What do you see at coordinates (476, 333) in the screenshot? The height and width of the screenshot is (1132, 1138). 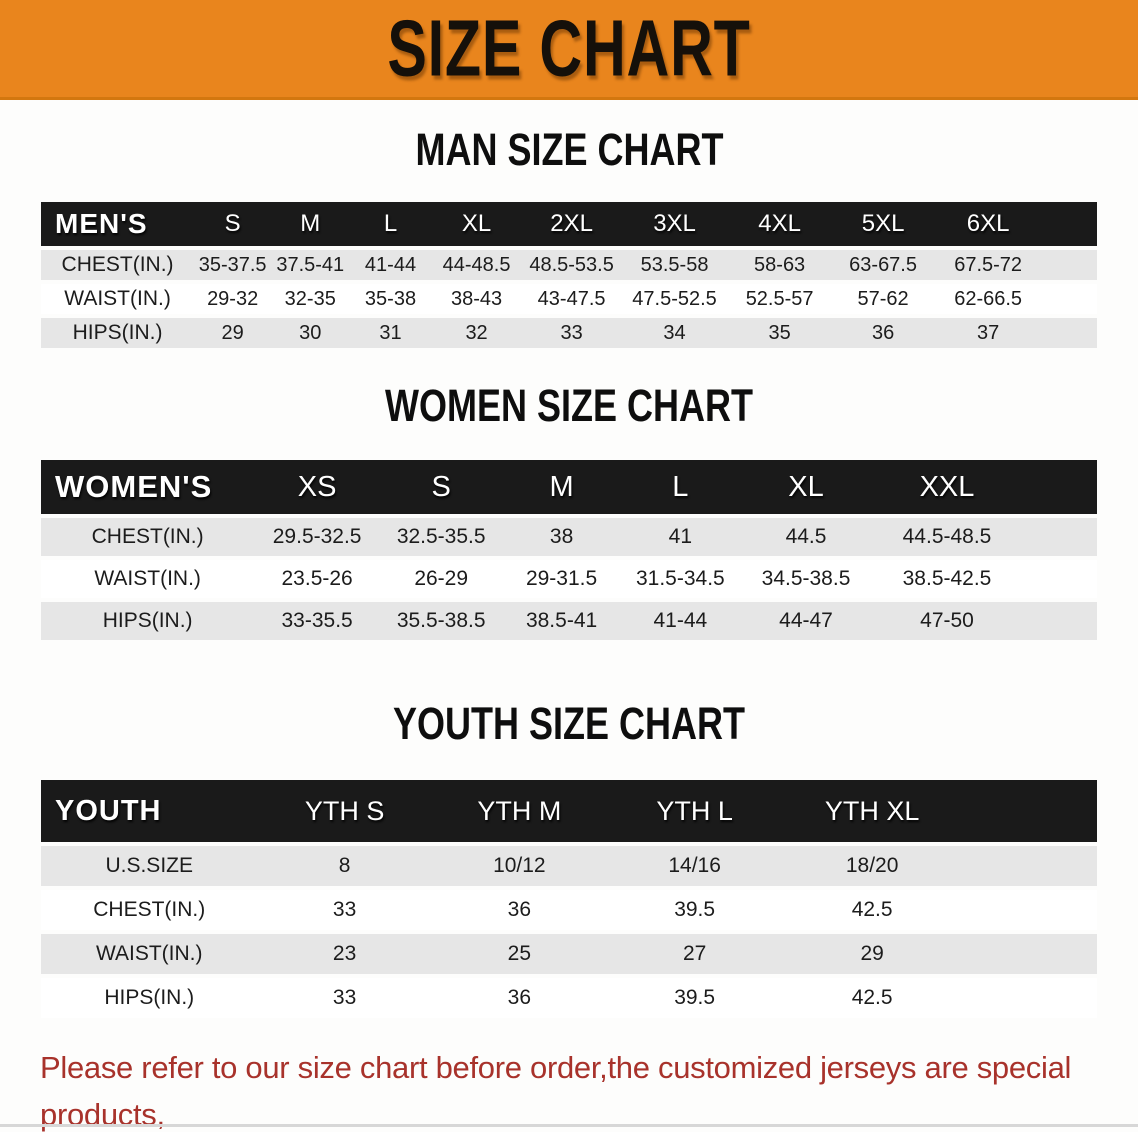 I see `size-value: 32` at bounding box center [476, 333].